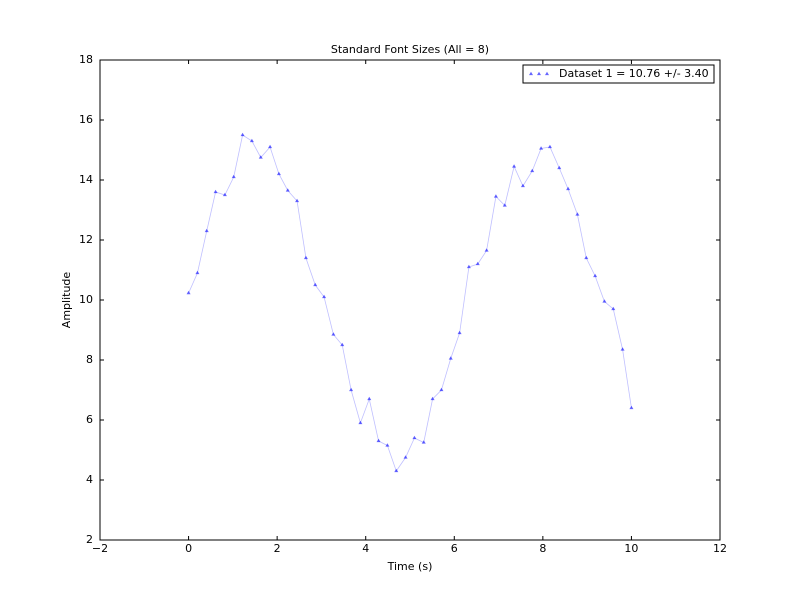 The width and height of the screenshot is (800, 600). I want to click on y-tick-label: 2, so click(89, 539).